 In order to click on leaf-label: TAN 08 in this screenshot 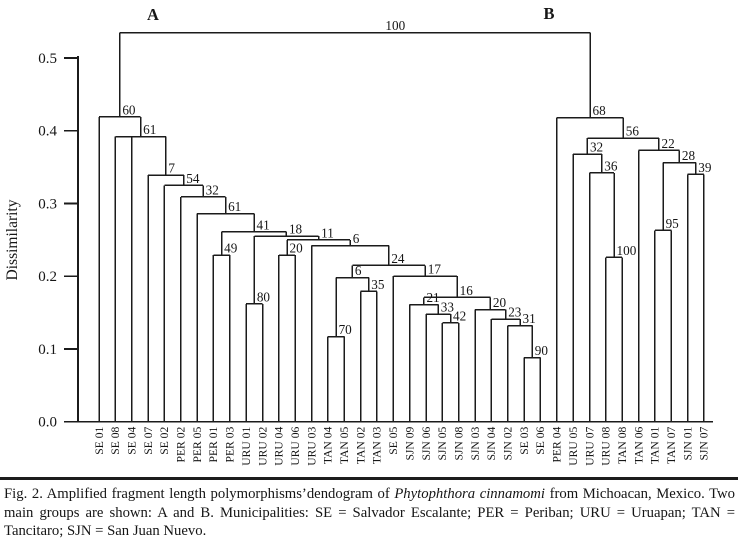, I will do `click(622, 445)`.